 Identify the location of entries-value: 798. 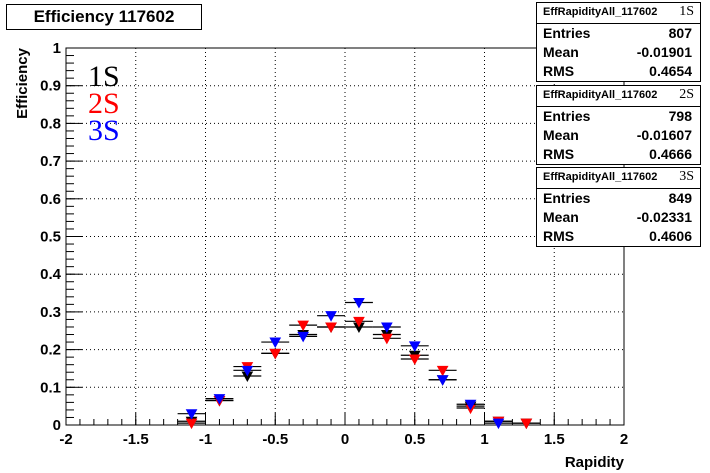
(680, 116).